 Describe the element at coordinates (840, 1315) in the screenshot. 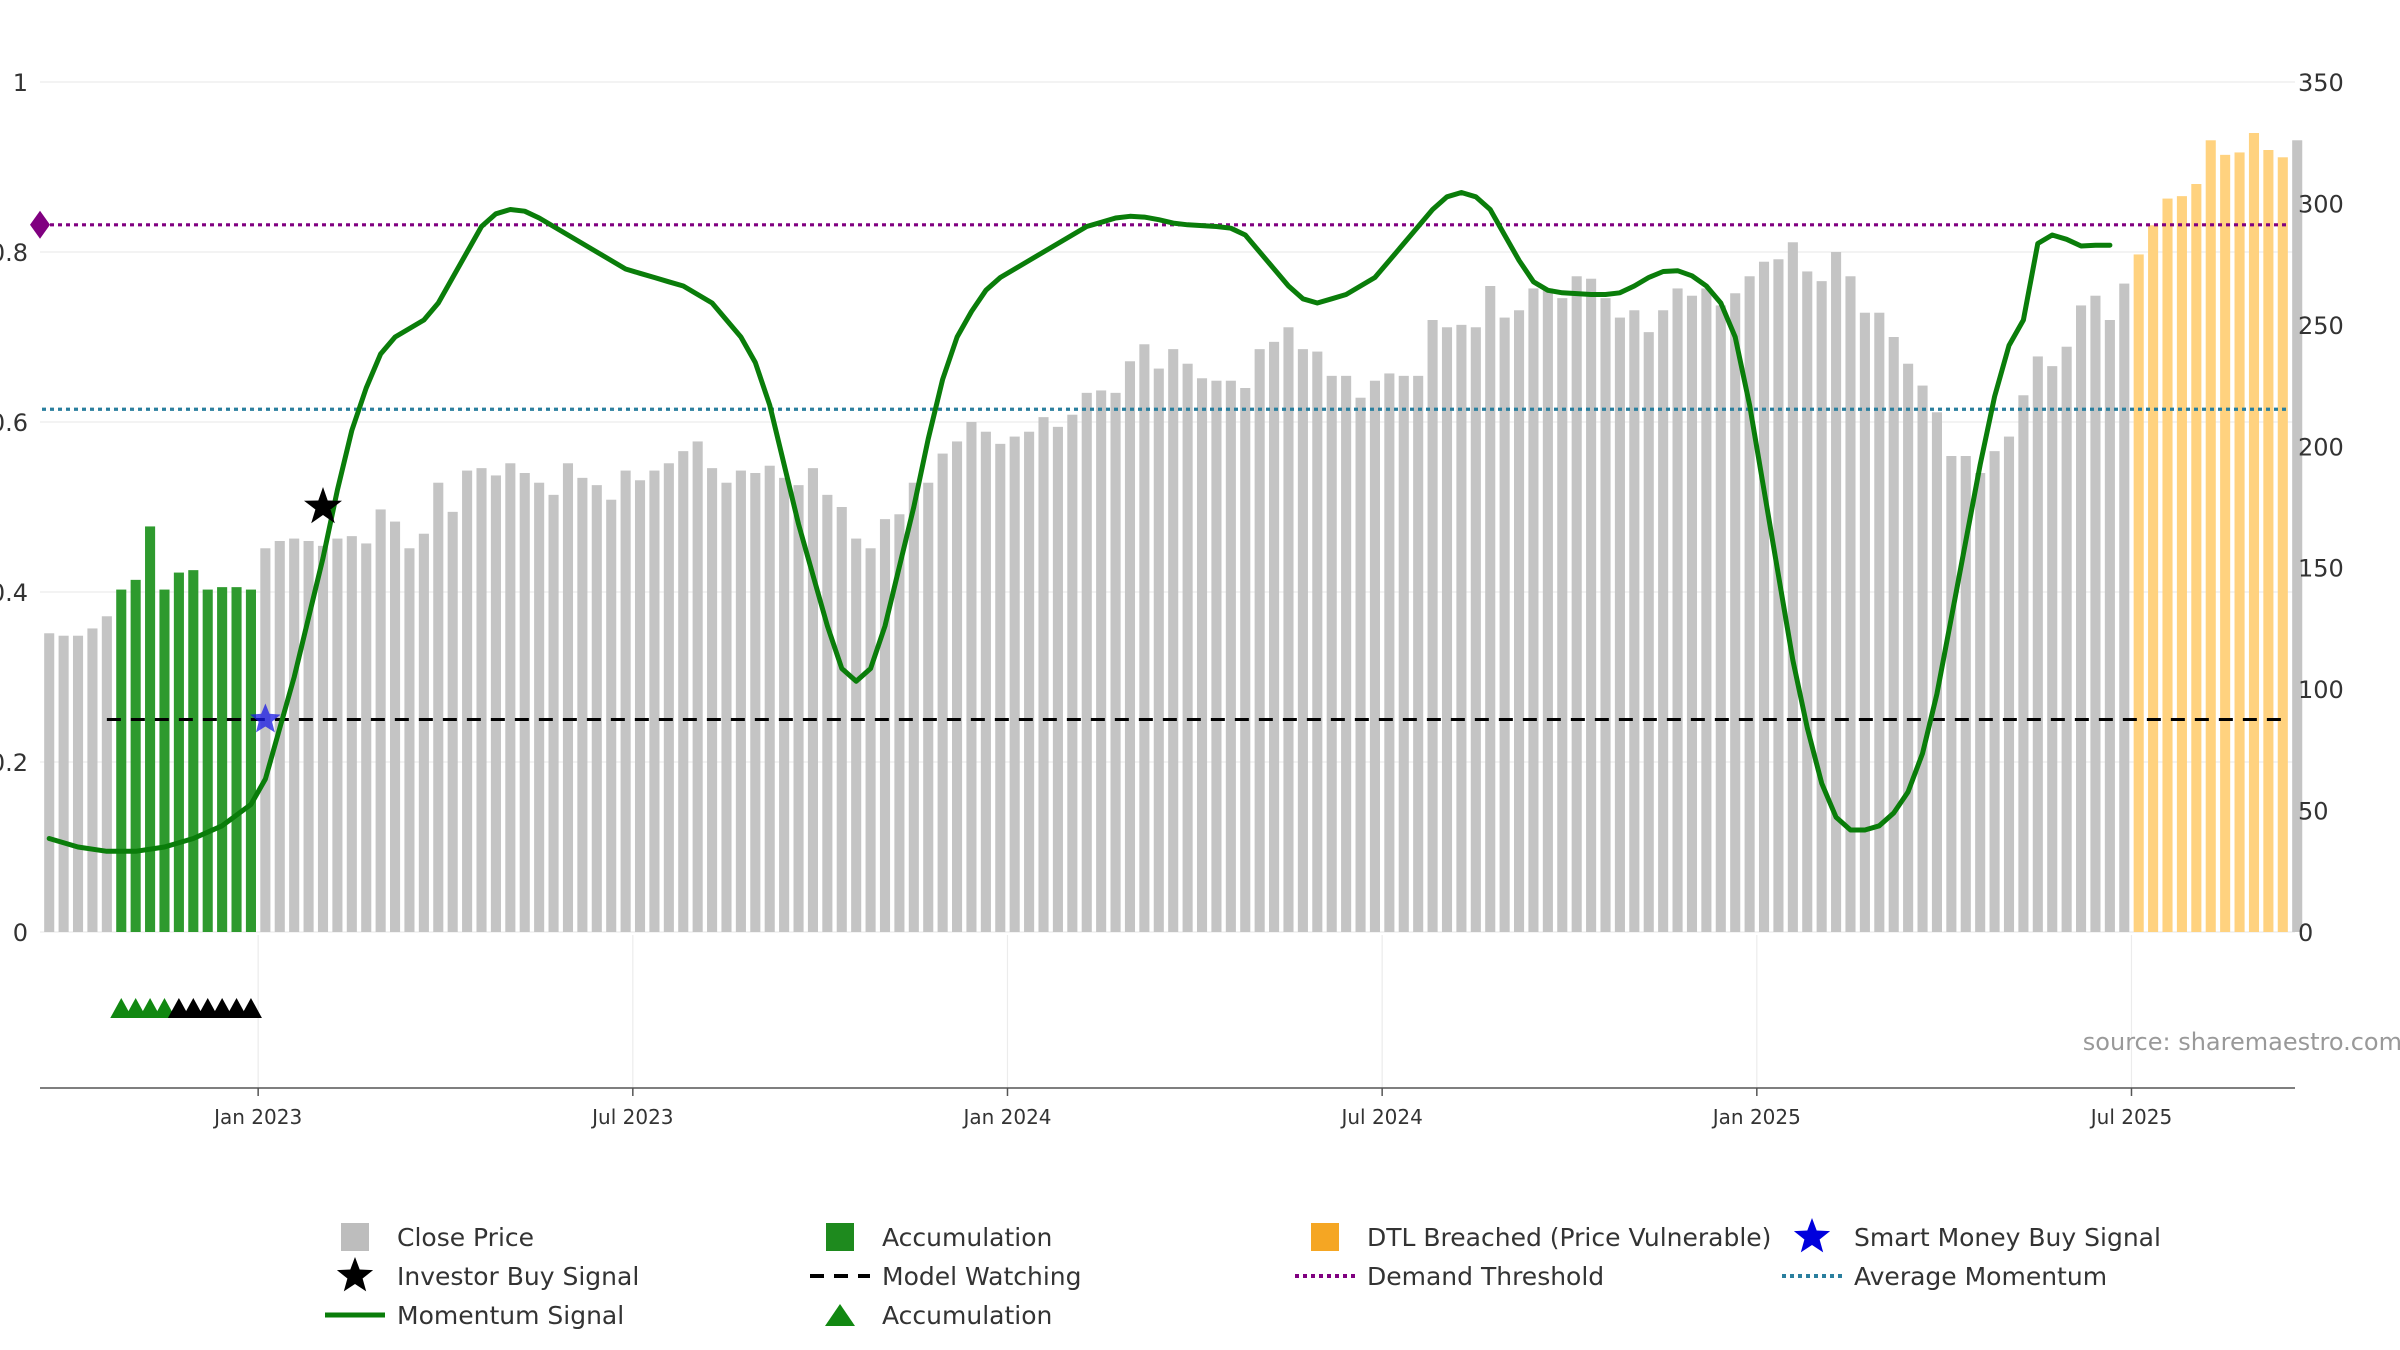

I see `legend-triangle-icon` at that location.